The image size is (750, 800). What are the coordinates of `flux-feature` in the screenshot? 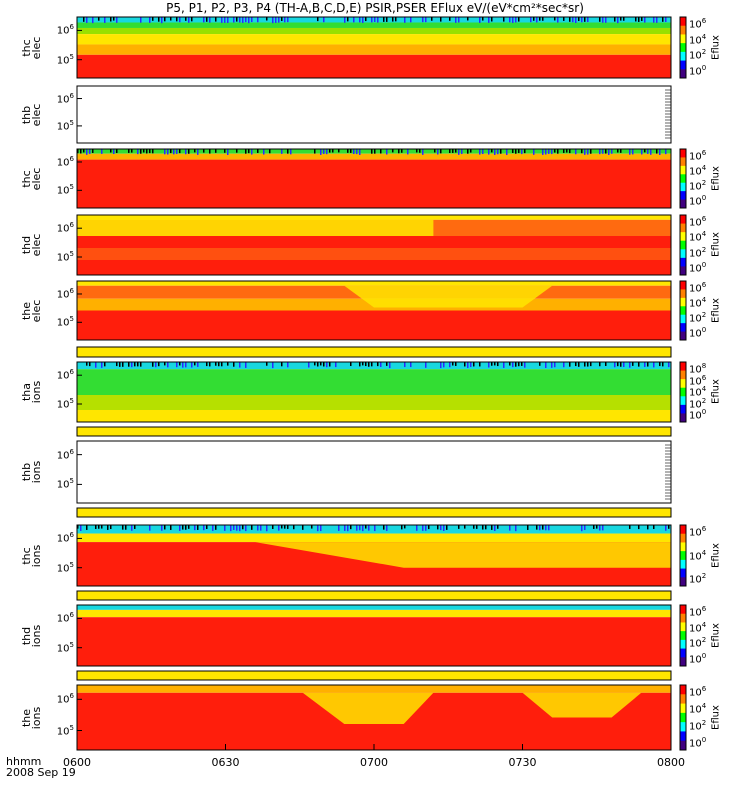 It's located at (368, 708).